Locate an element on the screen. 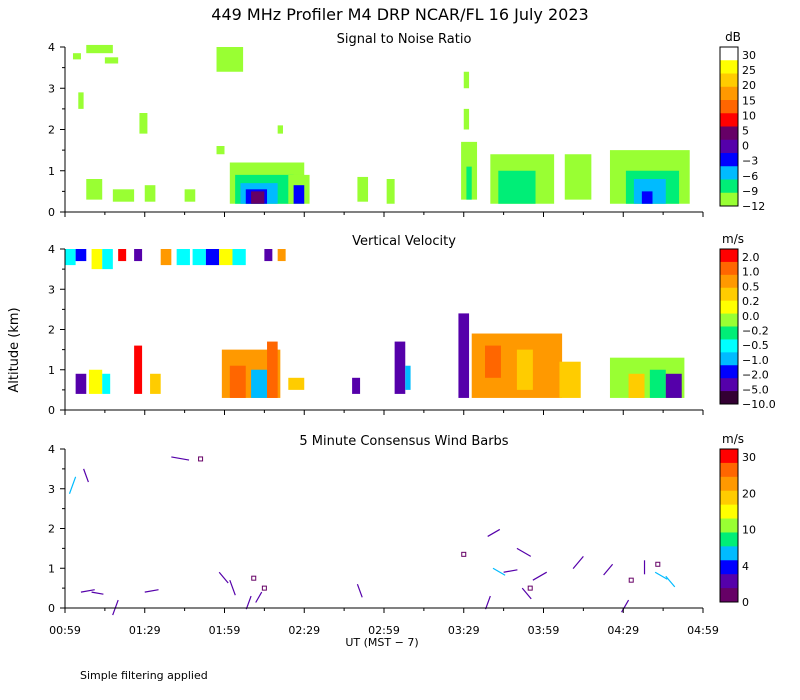 Image resolution: width=800 pixels, height=700 pixels. footnote: Simple filtering applied is located at coordinates (144, 675).